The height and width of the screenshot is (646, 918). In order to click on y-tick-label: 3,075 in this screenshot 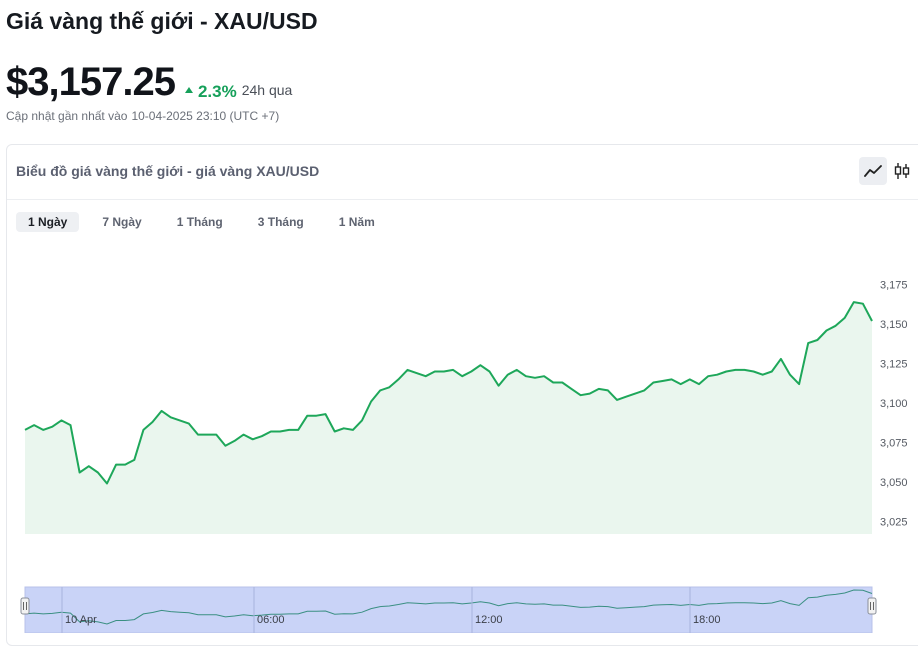, I will do `click(894, 443)`.